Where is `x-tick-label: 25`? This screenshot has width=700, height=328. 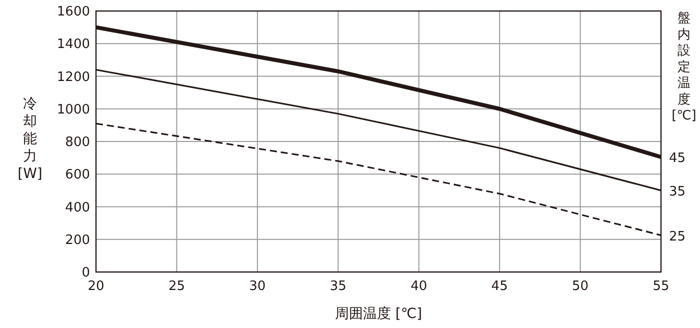 x-tick-label: 25 is located at coordinates (176, 286).